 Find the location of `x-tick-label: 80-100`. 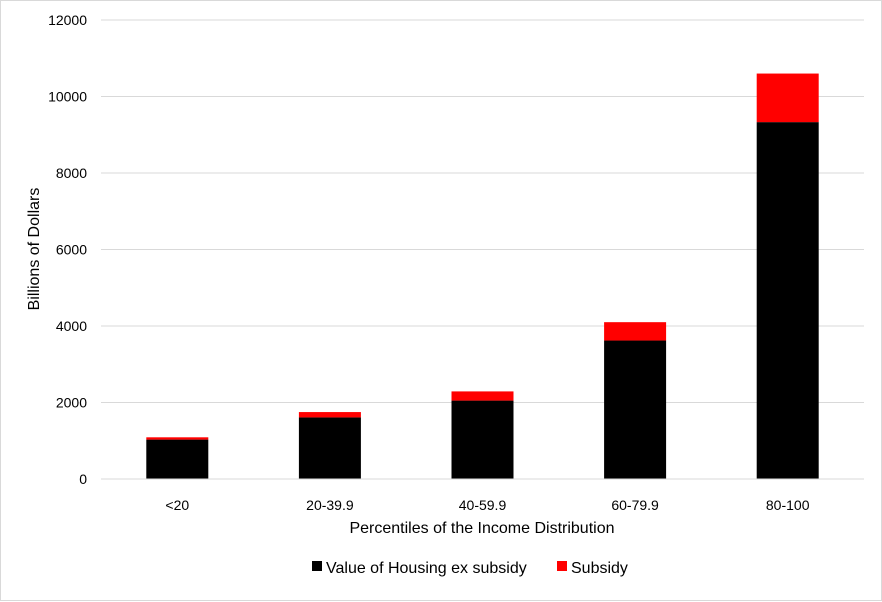

x-tick-label: 80-100 is located at coordinates (788, 505).